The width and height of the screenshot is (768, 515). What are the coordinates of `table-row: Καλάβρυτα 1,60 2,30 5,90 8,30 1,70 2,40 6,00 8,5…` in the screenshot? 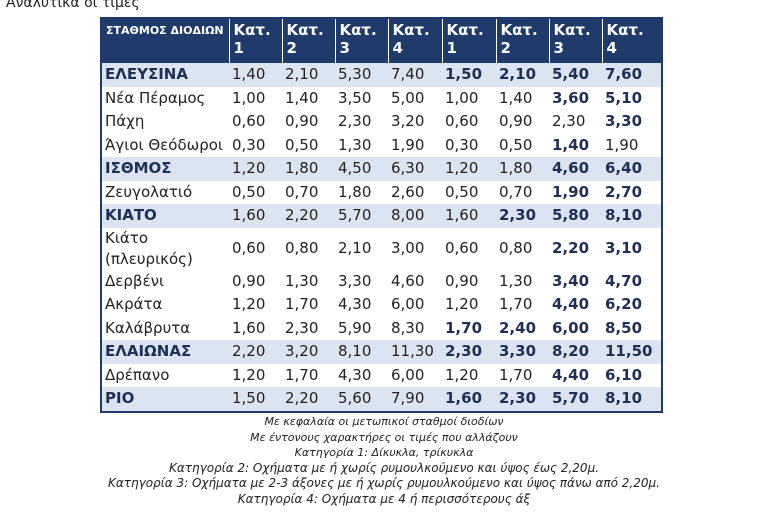 It's located at (381, 329).